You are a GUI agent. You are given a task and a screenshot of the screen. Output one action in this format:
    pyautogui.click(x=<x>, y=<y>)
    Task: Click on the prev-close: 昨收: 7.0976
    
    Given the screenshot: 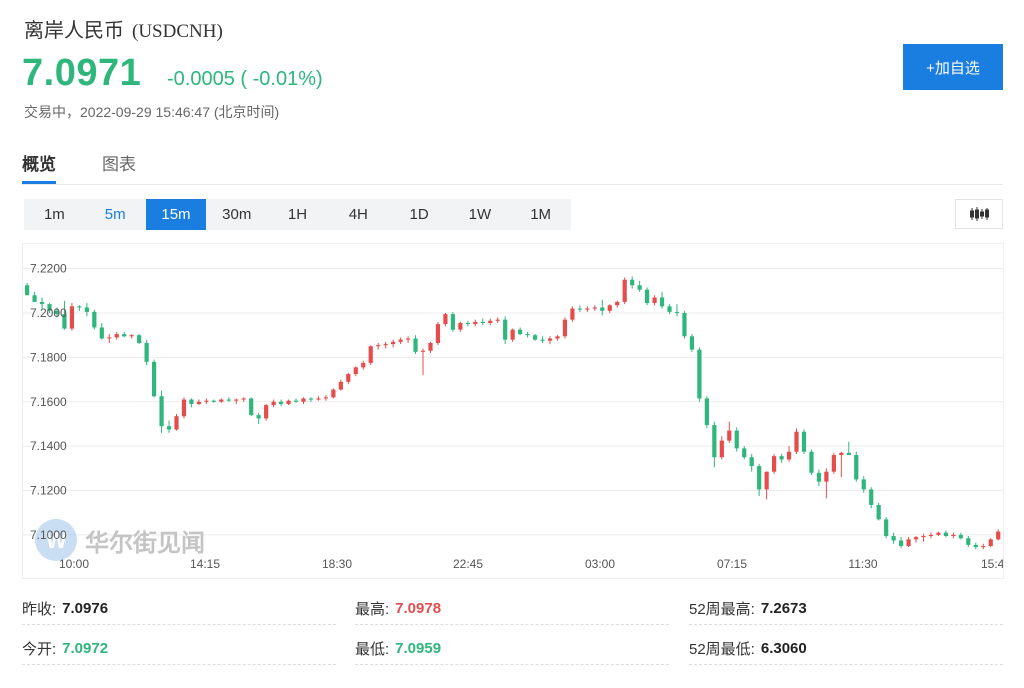 What is the action you would take?
    pyautogui.click(x=179, y=608)
    